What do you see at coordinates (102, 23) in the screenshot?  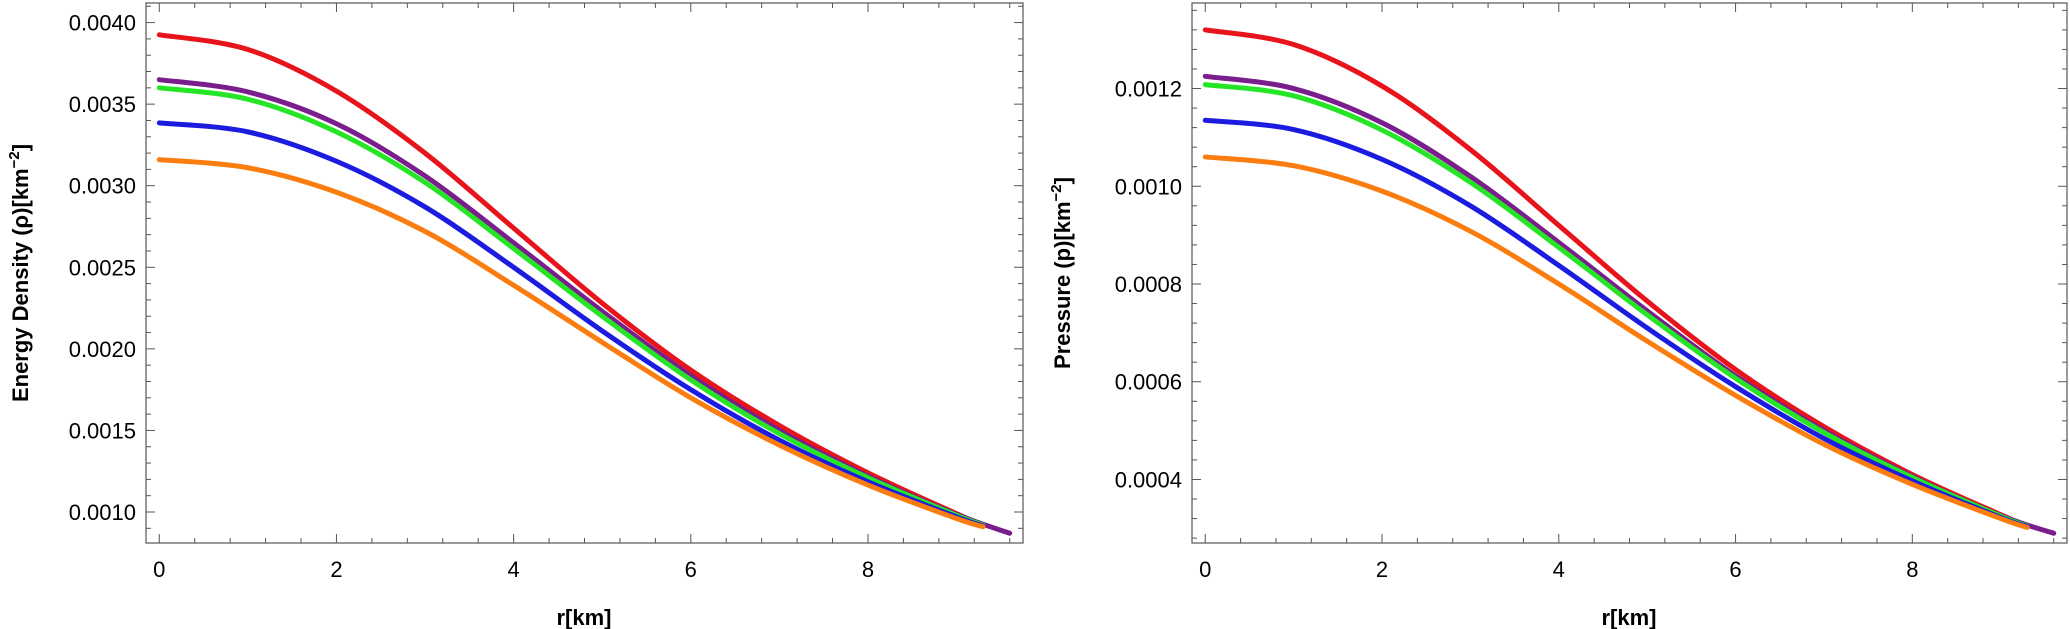 I see `y-tick-label: 0.0040` at bounding box center [102, 23].